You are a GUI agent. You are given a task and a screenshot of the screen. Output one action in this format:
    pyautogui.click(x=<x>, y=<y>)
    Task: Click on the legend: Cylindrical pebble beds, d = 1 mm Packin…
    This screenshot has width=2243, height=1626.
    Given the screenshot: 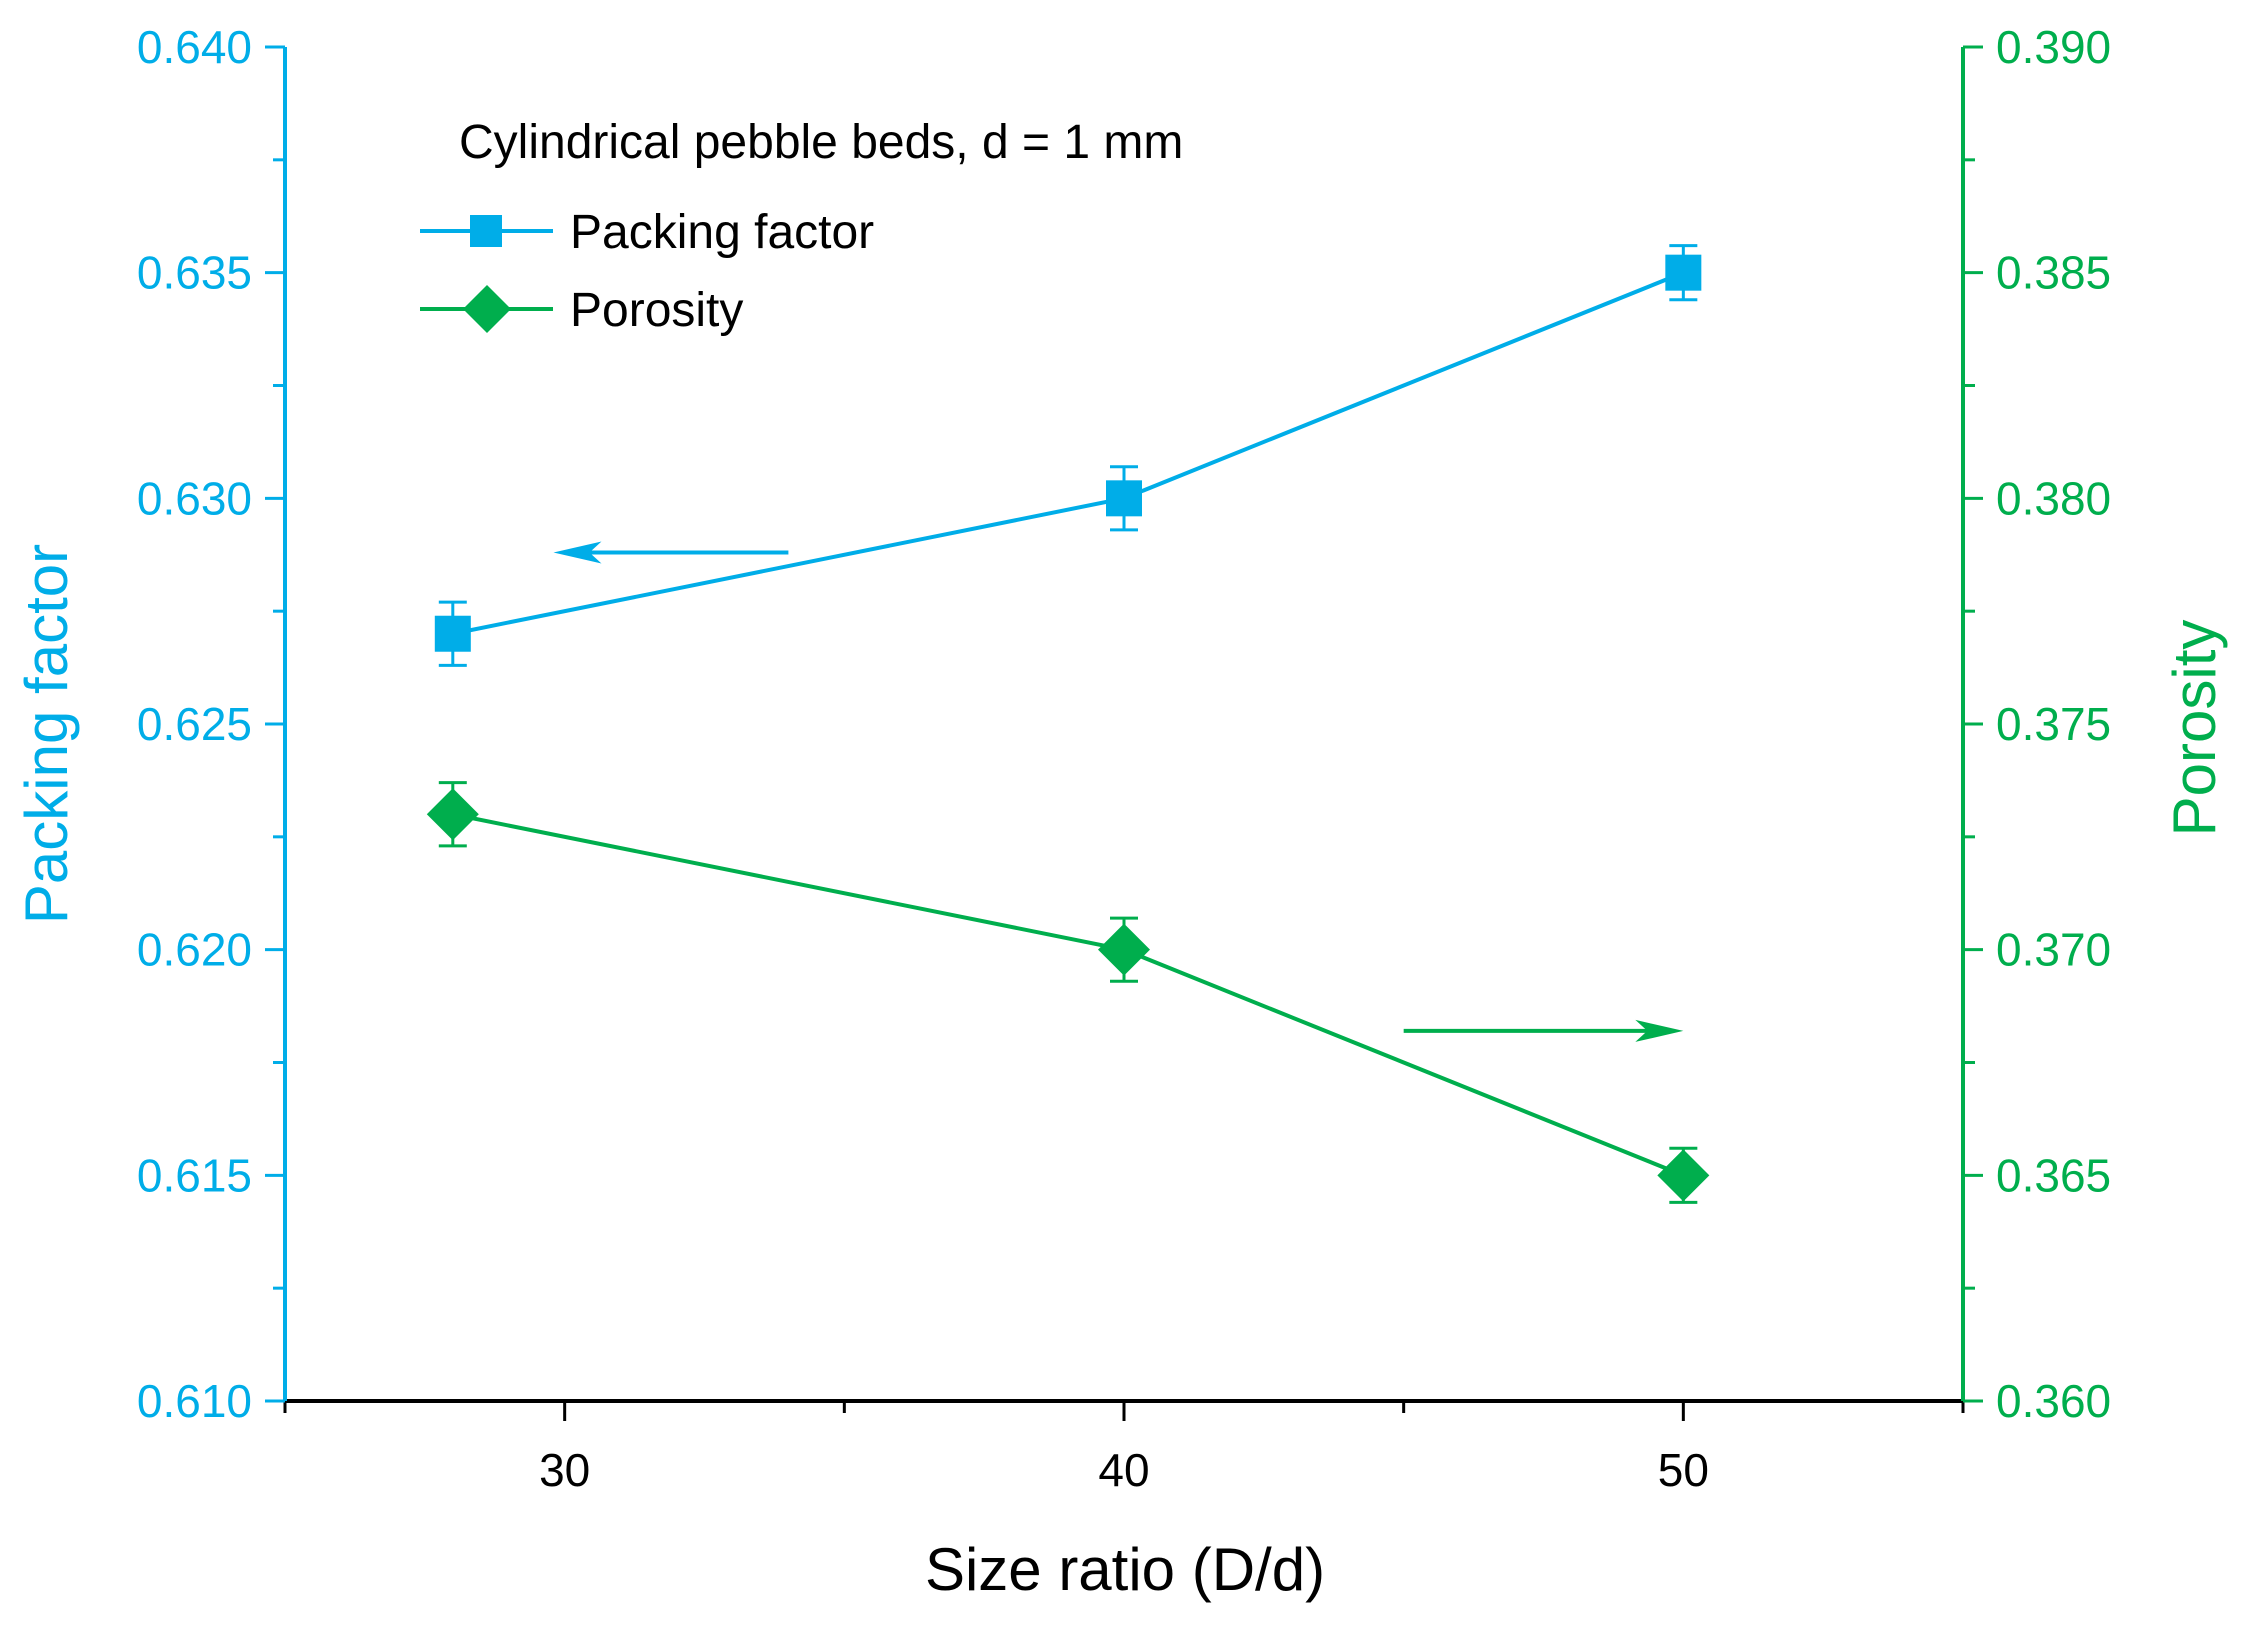 What is the action you would take?
    pyautogui.click(x=801, y=226)
    